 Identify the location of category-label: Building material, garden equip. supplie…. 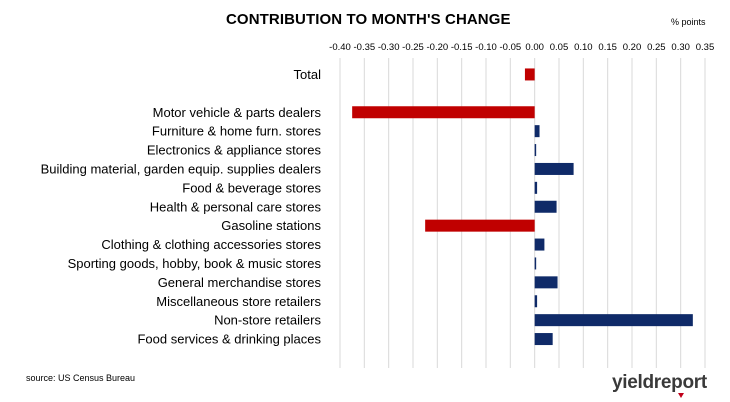
(181, 168).